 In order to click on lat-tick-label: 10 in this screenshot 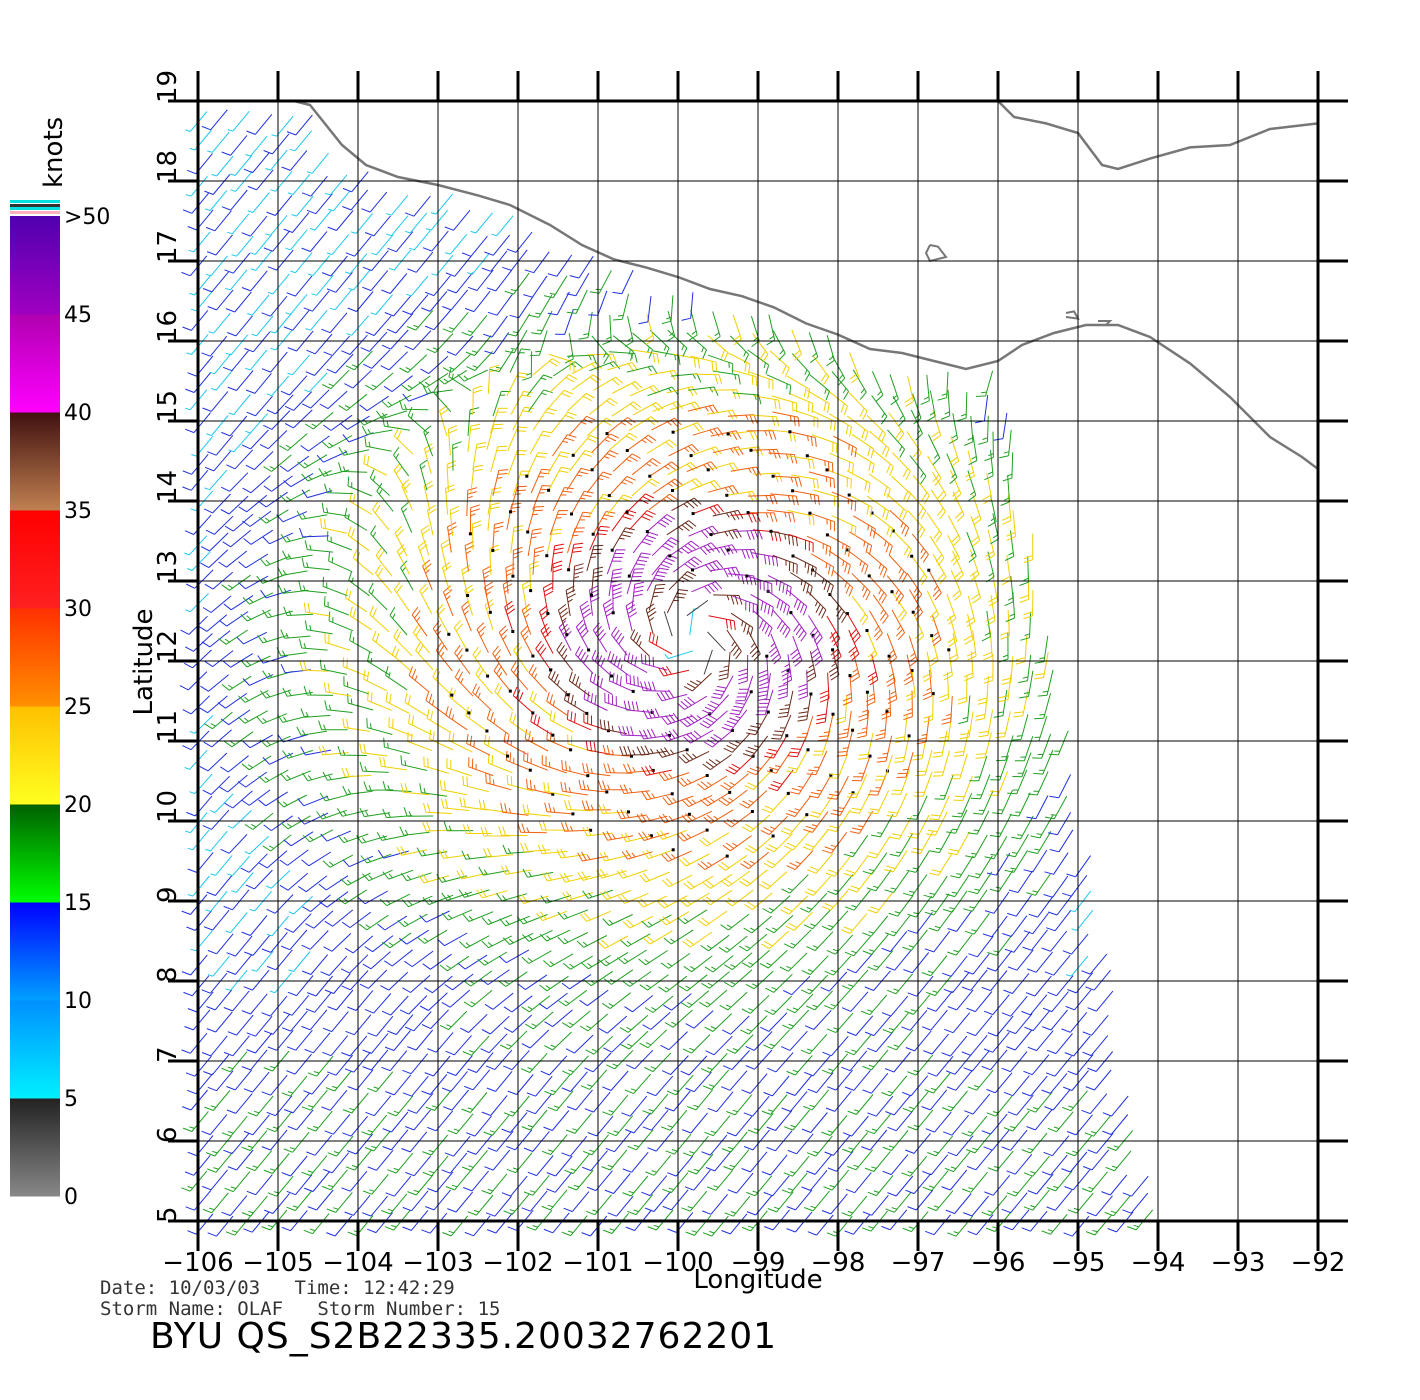, I will do `click(168, 806)`.